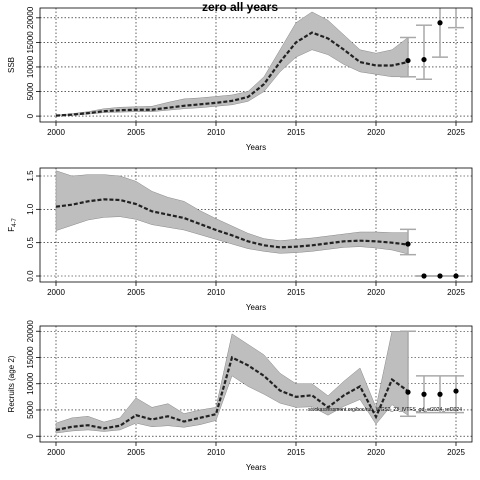  Describe the element at coordinates (15, 222) in the screenshot. I see `y-axis-label-sub: 4-7` at that location.